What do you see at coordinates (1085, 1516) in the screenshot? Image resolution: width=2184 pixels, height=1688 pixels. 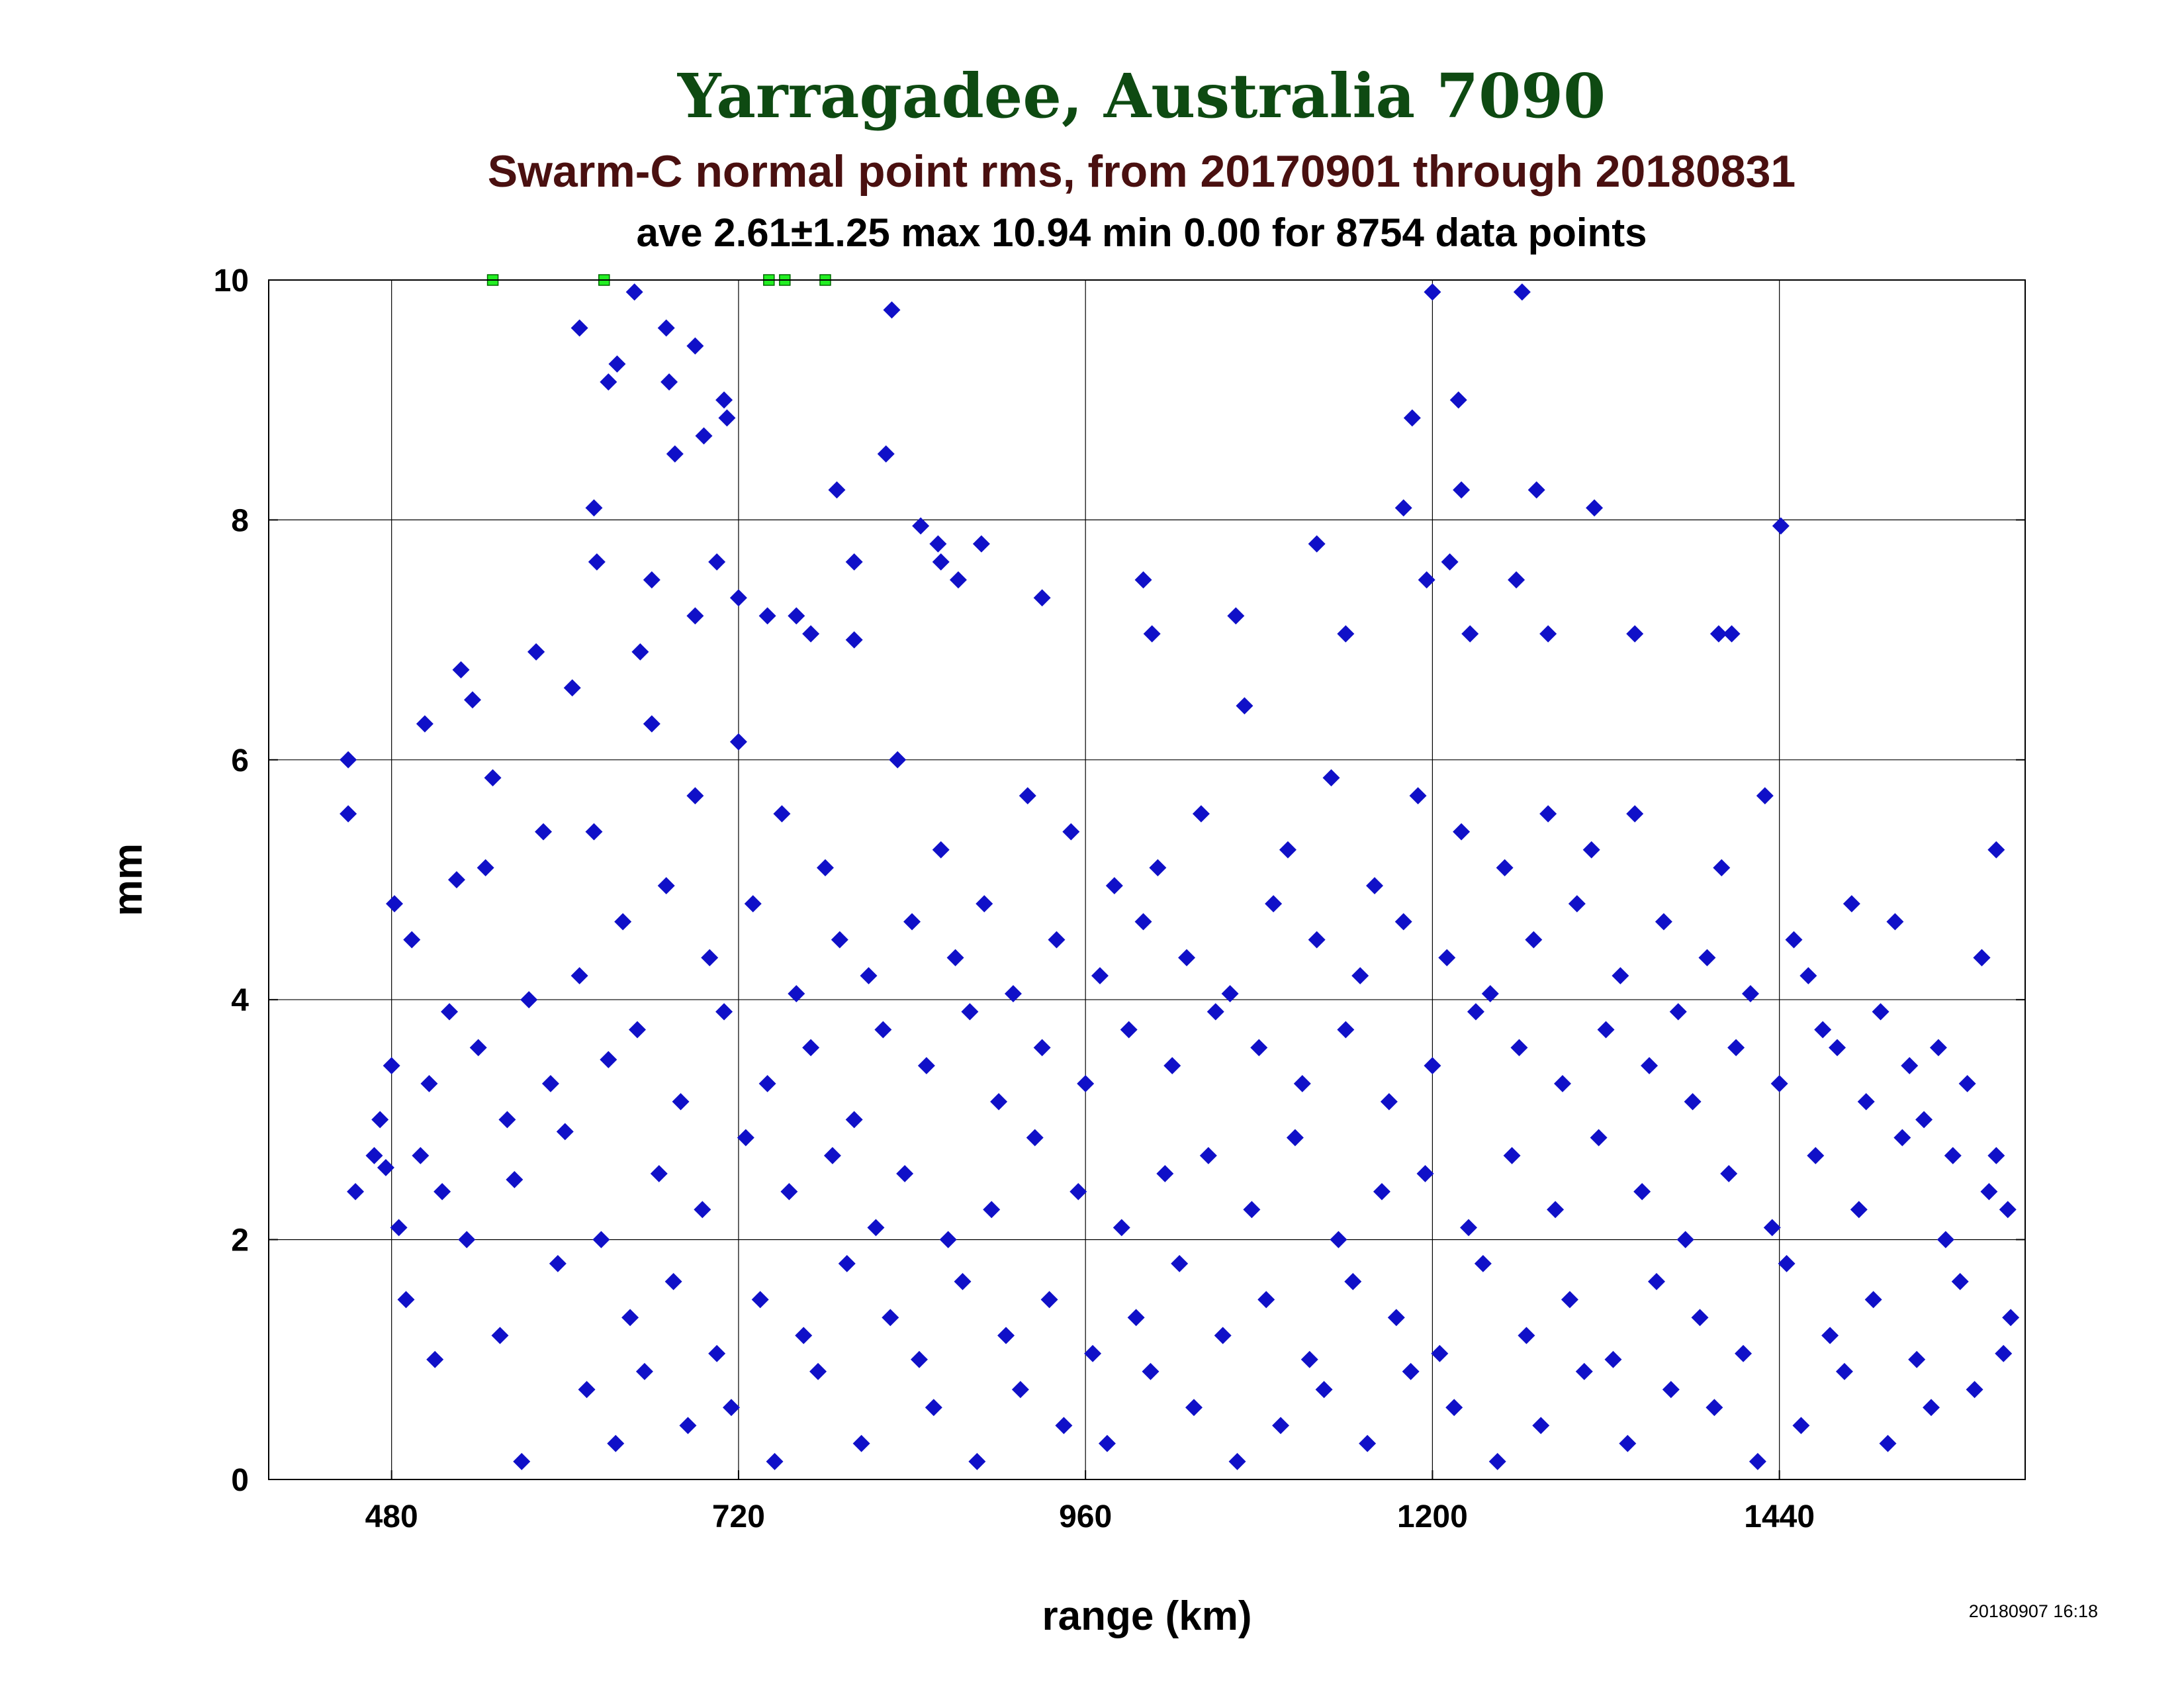 I see `x-tick-label: 960` at bounding box center [1085, 1516].